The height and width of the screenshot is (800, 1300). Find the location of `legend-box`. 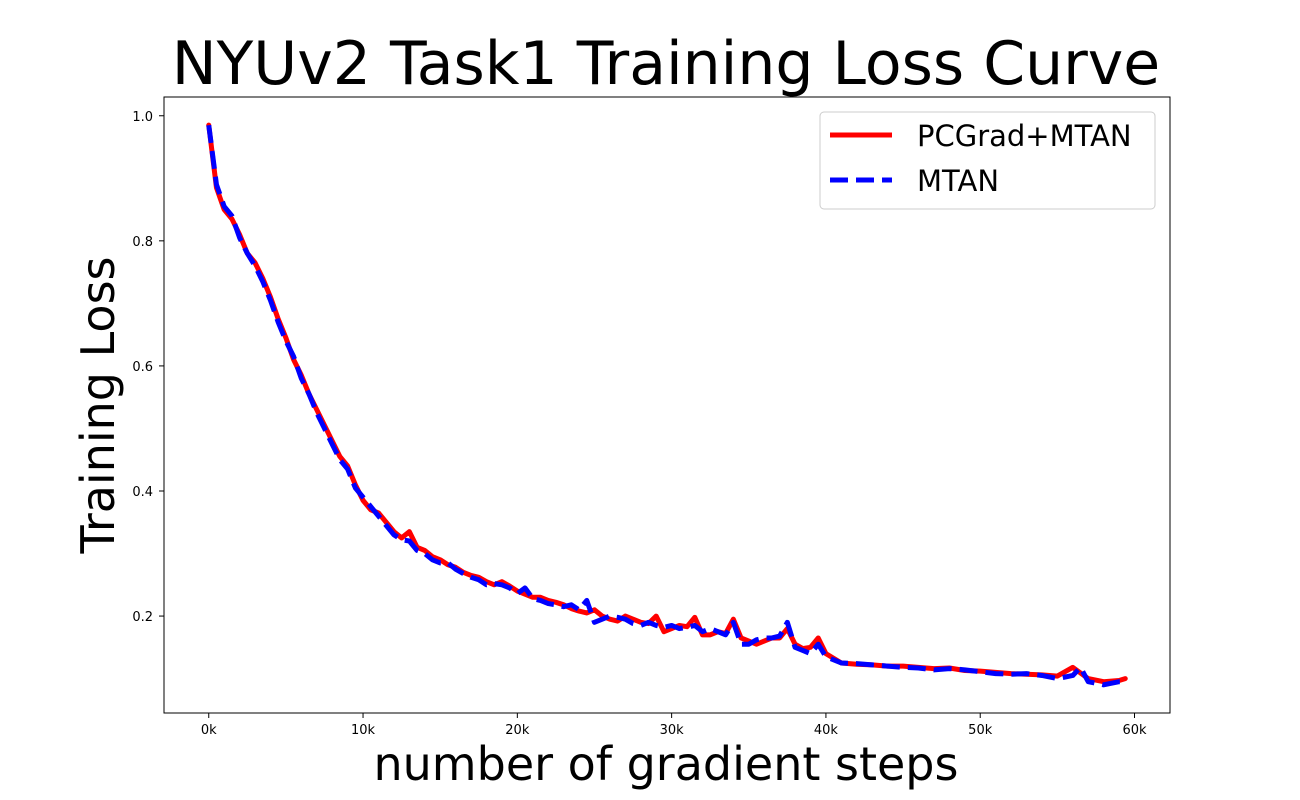

legend-box is located at coordinates (987, 160).